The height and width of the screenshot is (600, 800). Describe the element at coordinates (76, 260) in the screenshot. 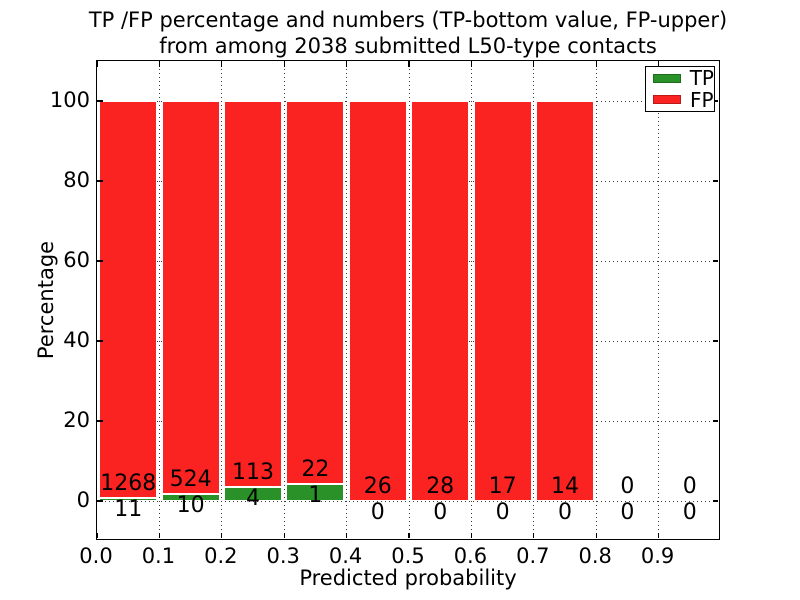

I see `y-tick-label: 60` at that location.